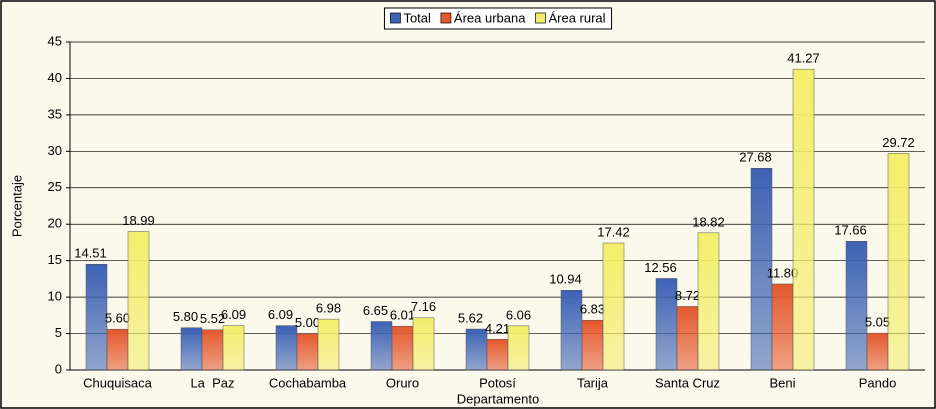  Describe the element at coordinates (417, 17) in the screenshot. I see `legend-label: Total` at that location.